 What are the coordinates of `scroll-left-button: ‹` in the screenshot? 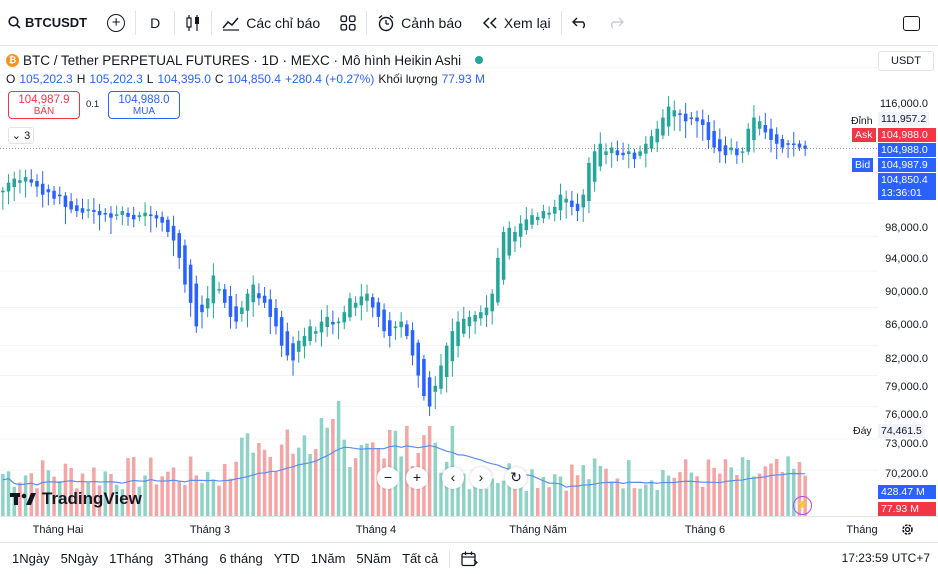 It's located at (453, 478).